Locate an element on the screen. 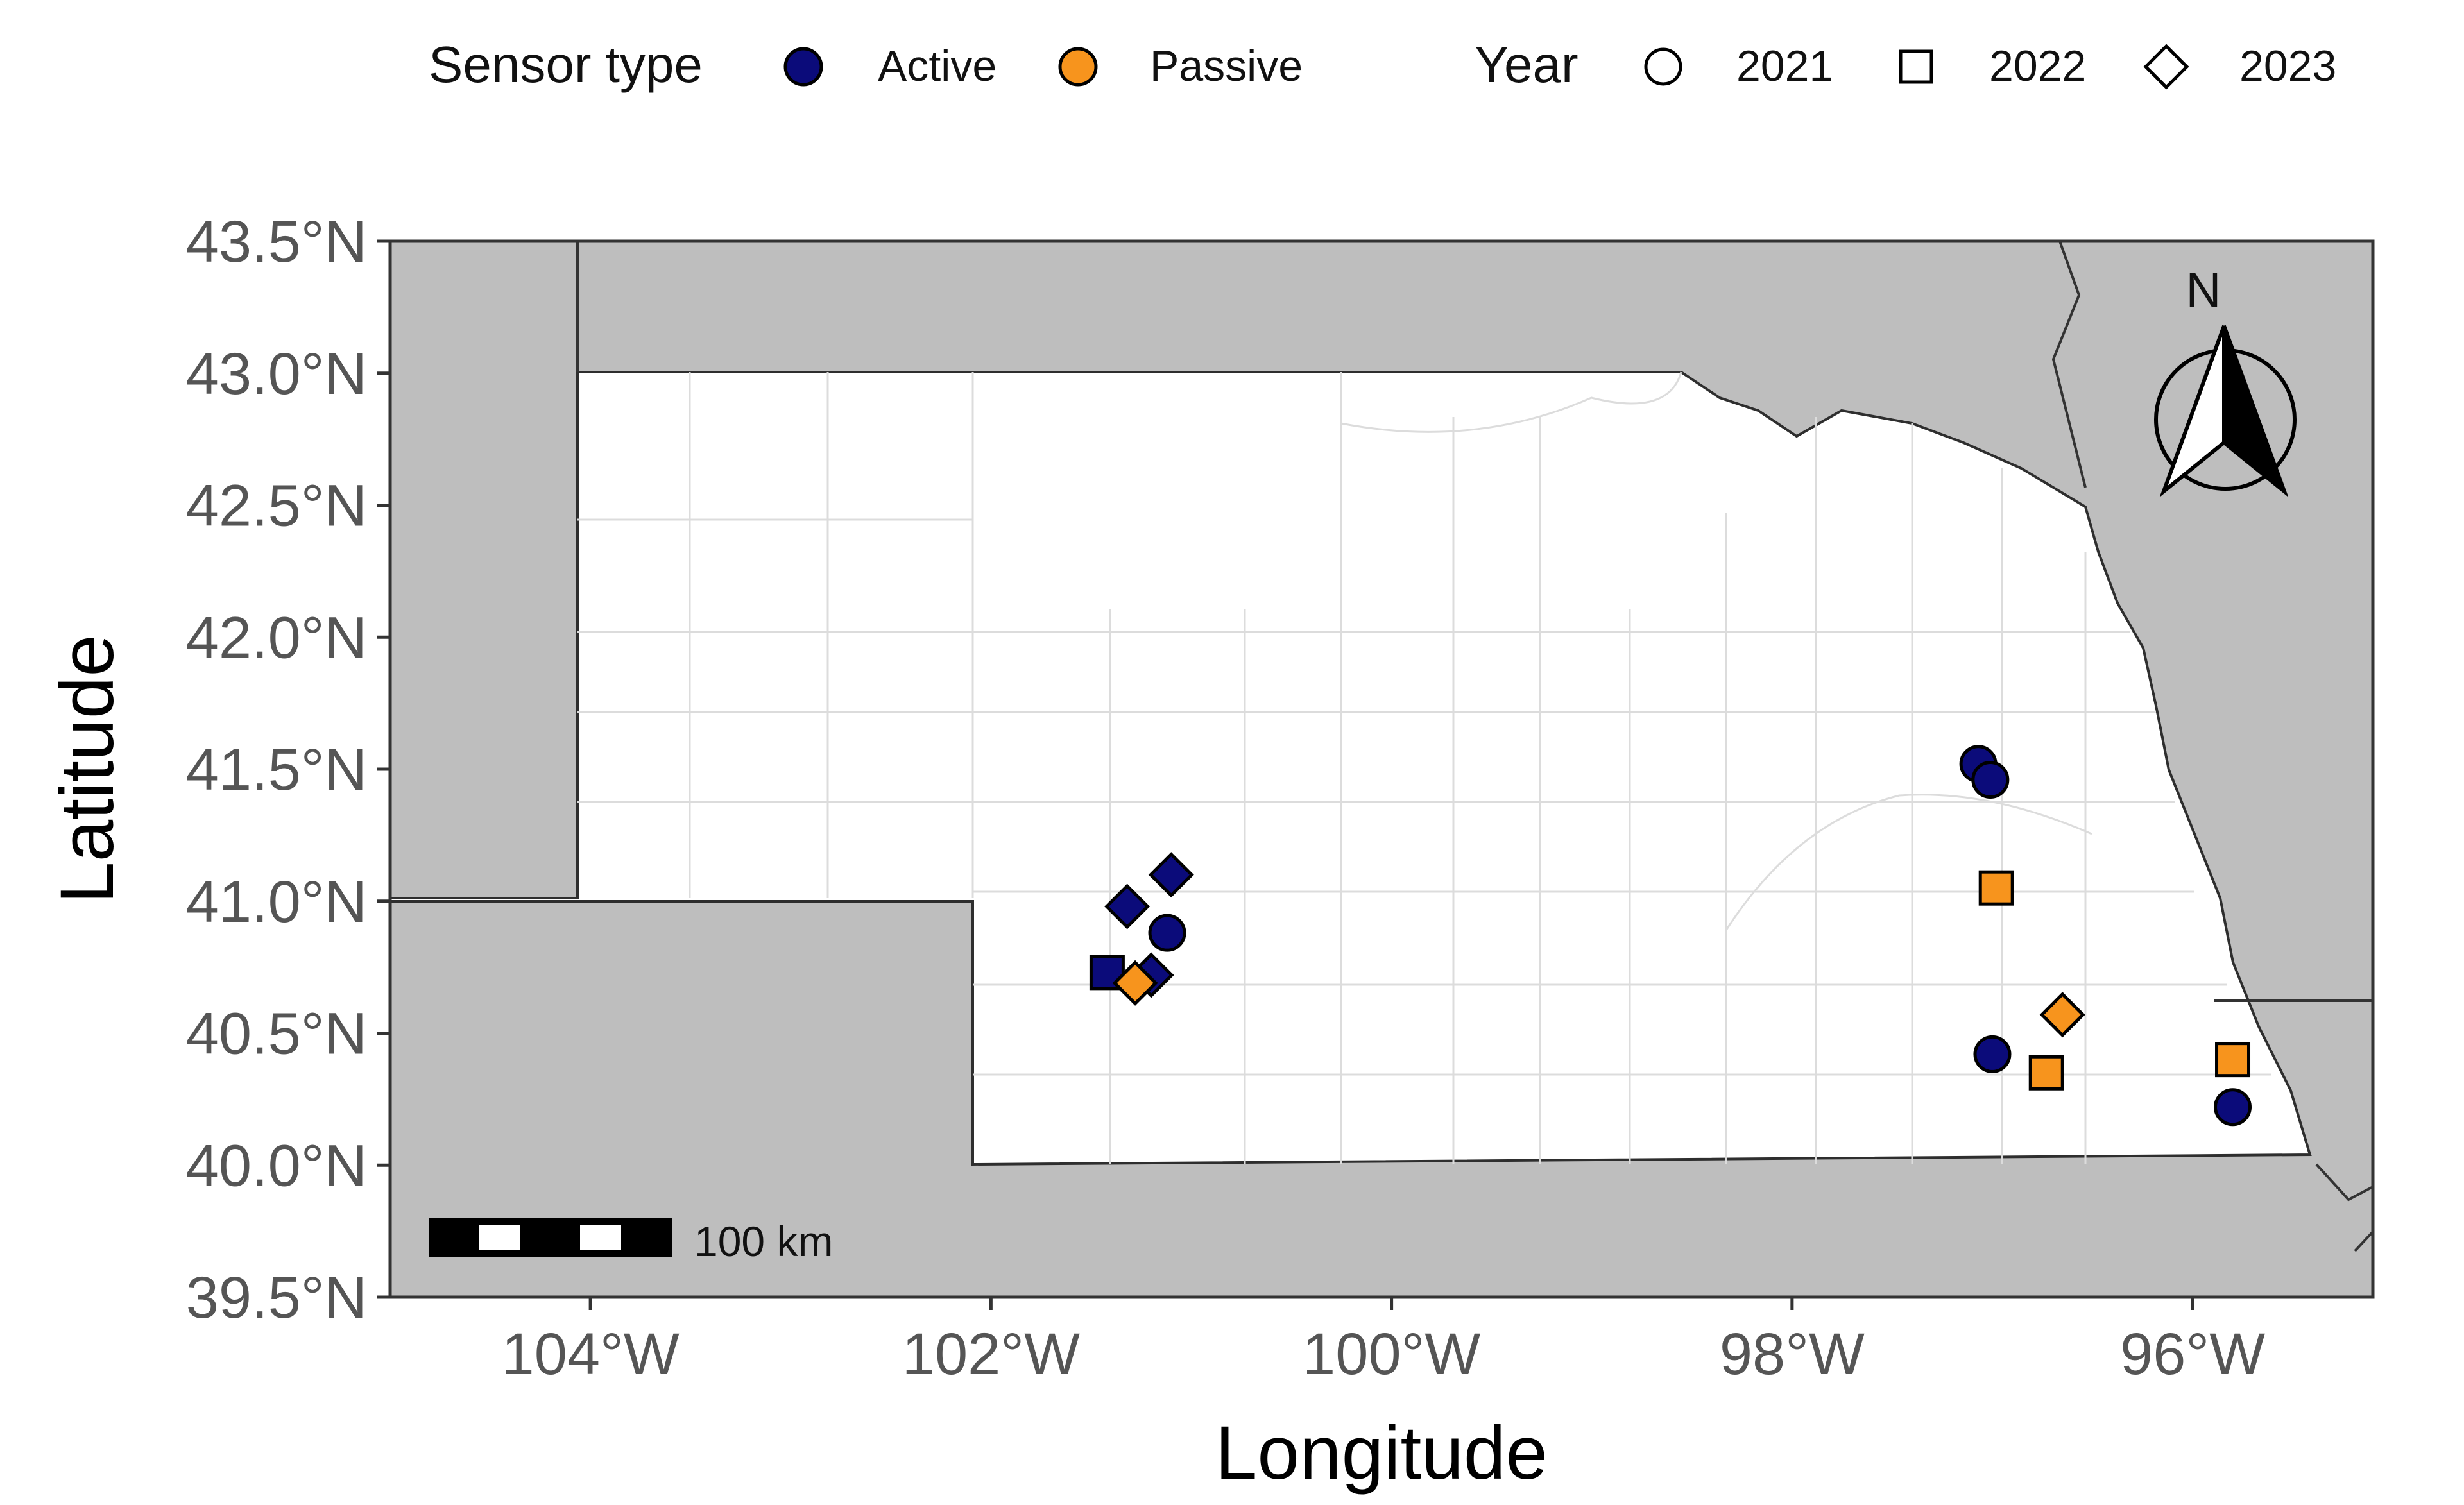 The width and height of the screenshot is (2464, 1505). sensor-points is located at coordinates (1671, 936).